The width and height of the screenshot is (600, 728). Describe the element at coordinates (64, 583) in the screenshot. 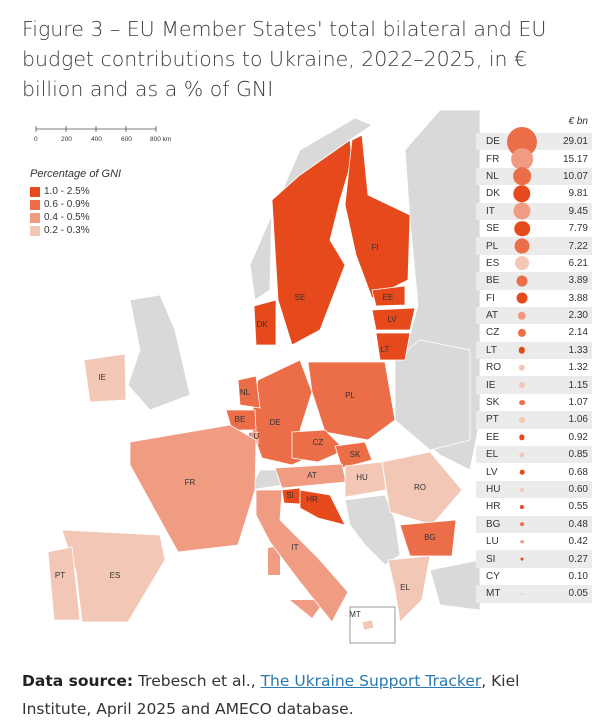

I see `country-pt` at that location.